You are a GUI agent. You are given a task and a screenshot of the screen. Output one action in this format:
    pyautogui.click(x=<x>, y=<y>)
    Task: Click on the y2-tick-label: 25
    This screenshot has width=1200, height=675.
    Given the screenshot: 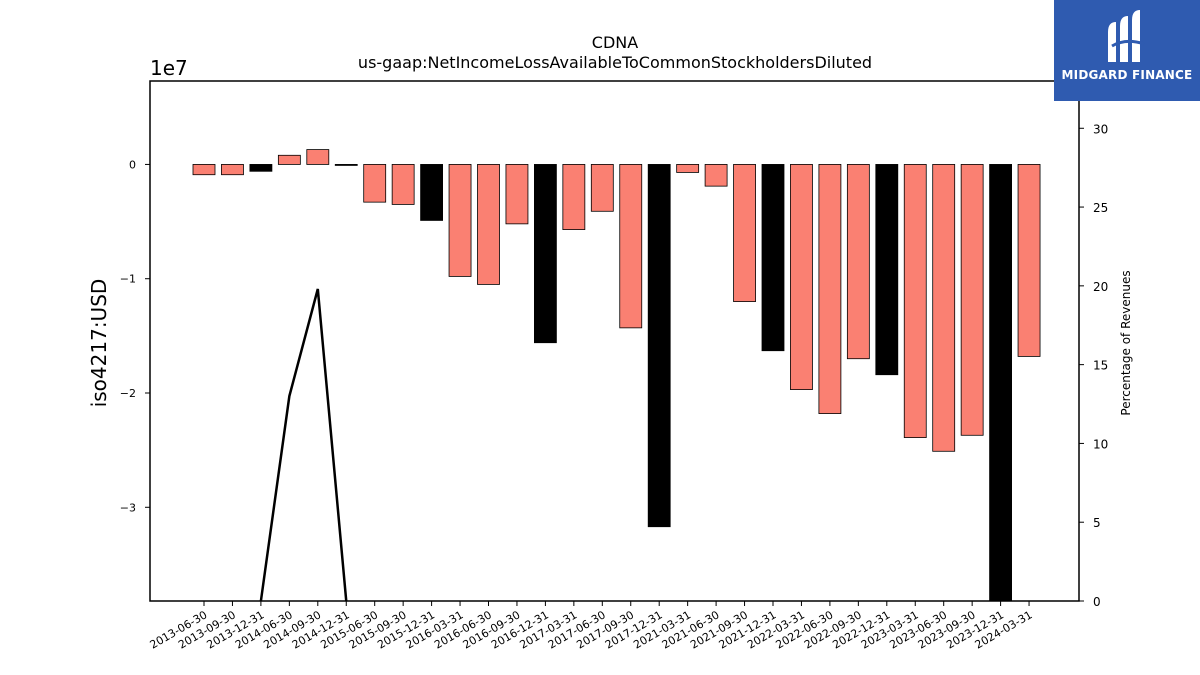 What is the action you would take?
    pyautogui.click(x=1100, y=208)
    